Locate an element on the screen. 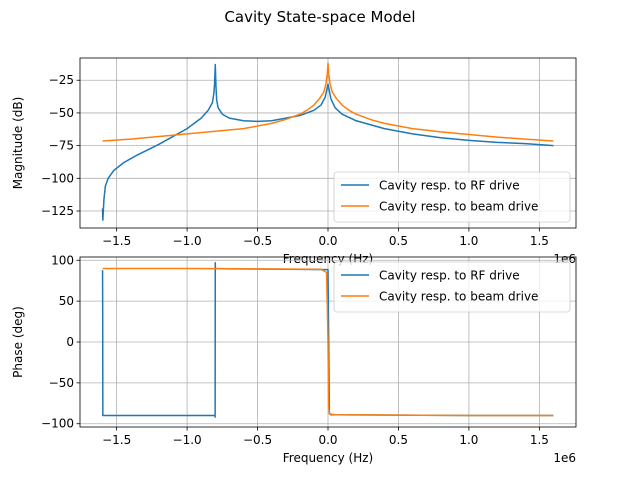  magnitude-series-line-beam-drive is located at coordinates (328, 102).